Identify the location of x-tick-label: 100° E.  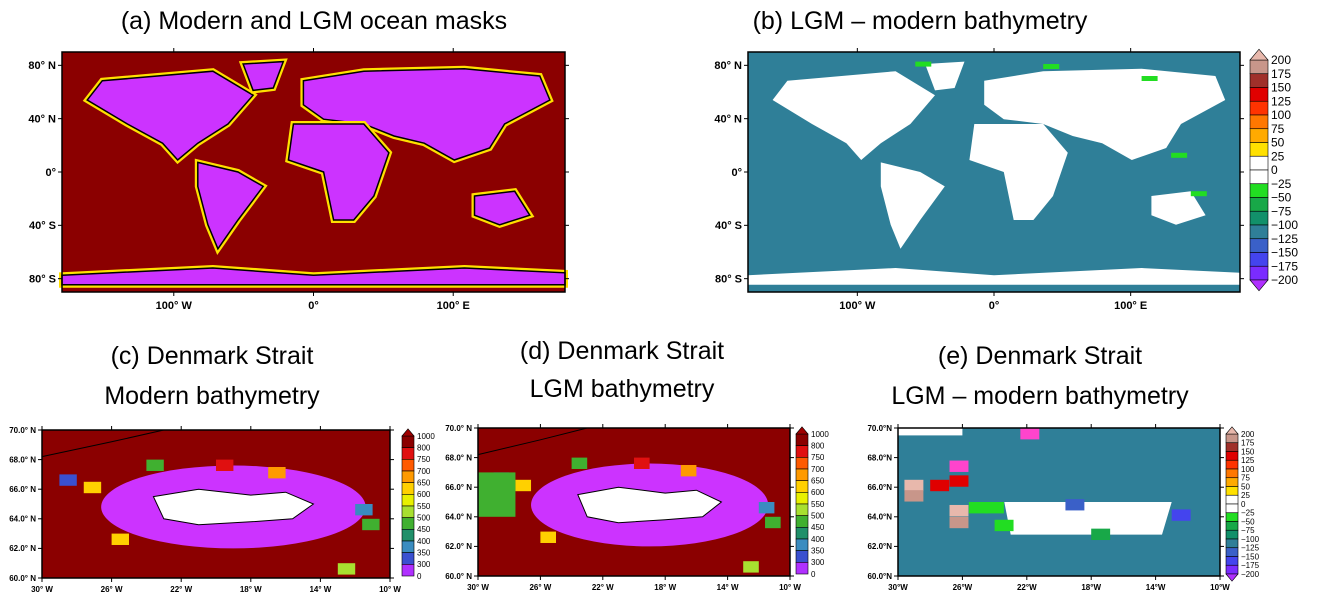
(453, 306).